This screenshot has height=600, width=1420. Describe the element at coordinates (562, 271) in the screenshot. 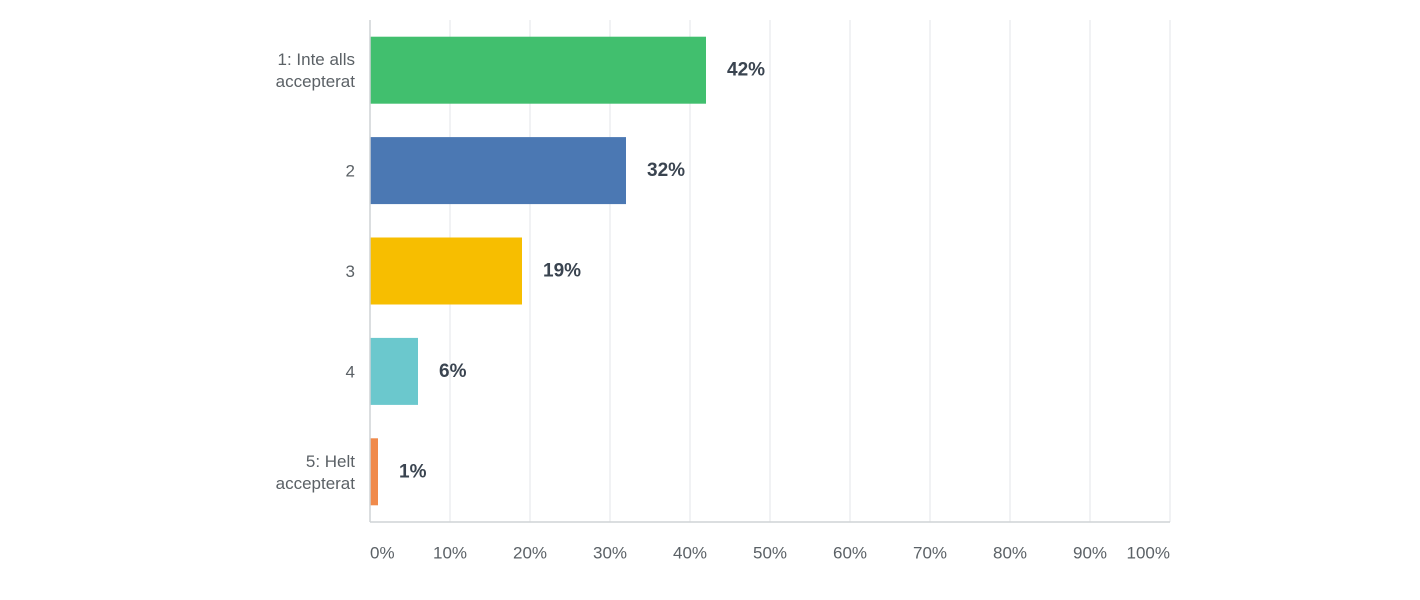

I see `data-label: 19%` at that location.